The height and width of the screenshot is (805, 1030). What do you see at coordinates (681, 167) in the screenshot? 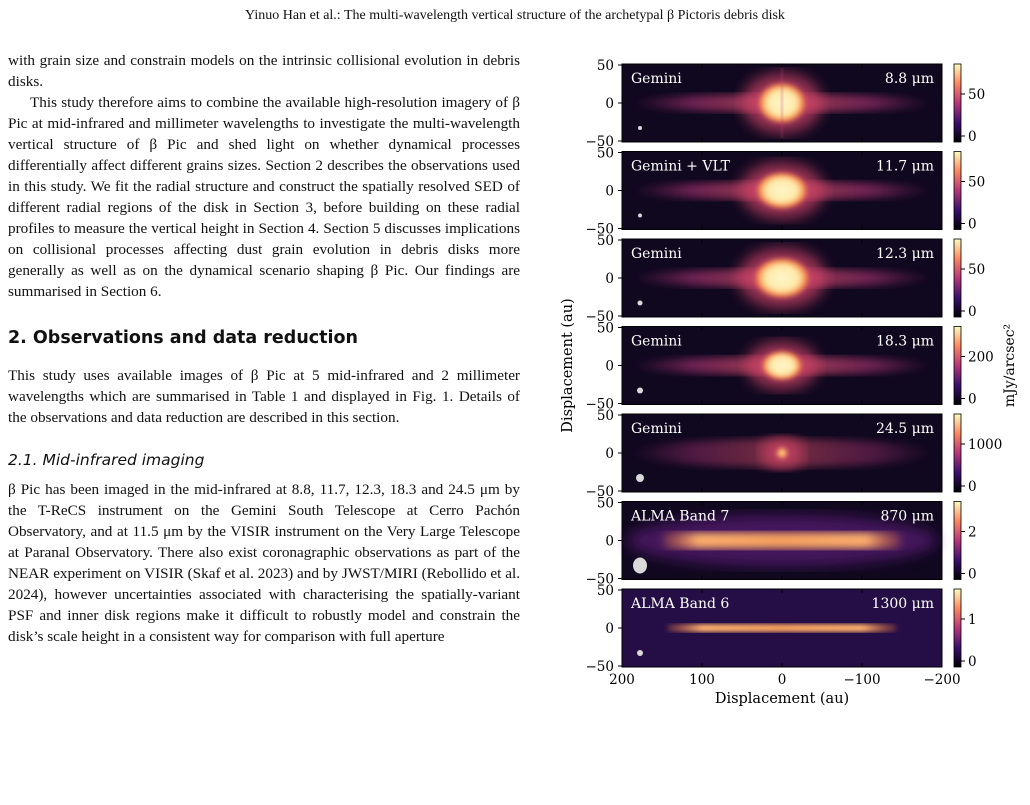
I see `panel-instrument-label: Gemini + VLT` at bounding box center [681, 167].